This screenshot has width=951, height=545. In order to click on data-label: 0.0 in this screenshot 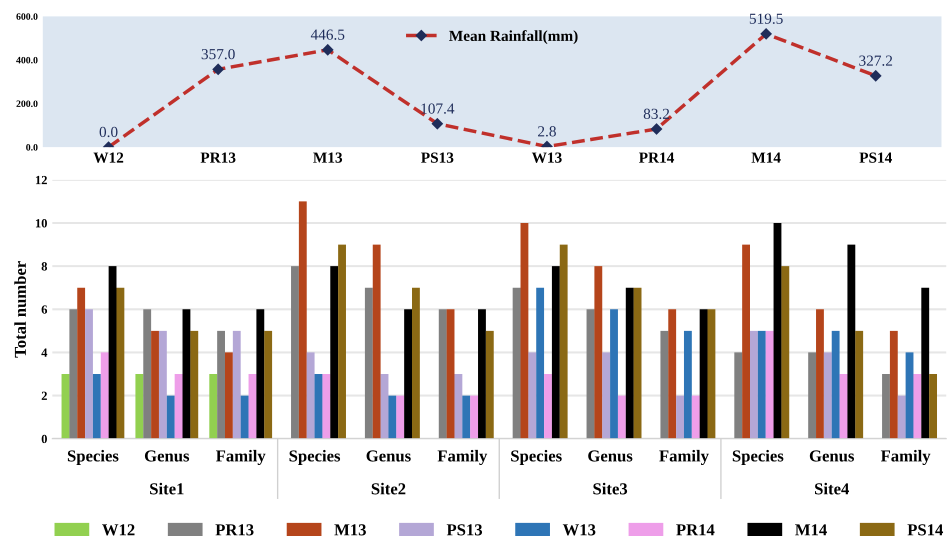, I will do `click(109, 132)`.